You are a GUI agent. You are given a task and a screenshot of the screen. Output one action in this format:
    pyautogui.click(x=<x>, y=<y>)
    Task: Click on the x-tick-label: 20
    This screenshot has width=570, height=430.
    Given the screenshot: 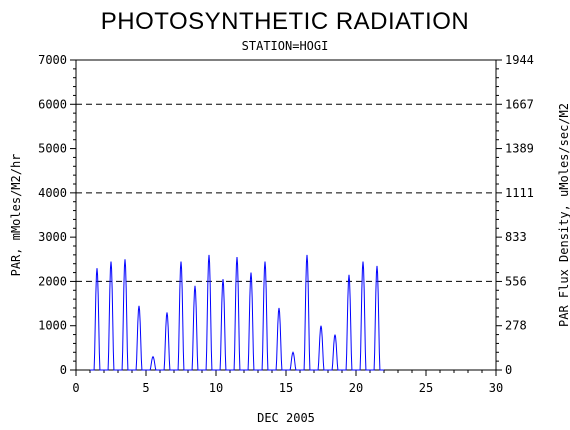 What is the action you would take?
    pyautogui.click(x=356, y=388)
    